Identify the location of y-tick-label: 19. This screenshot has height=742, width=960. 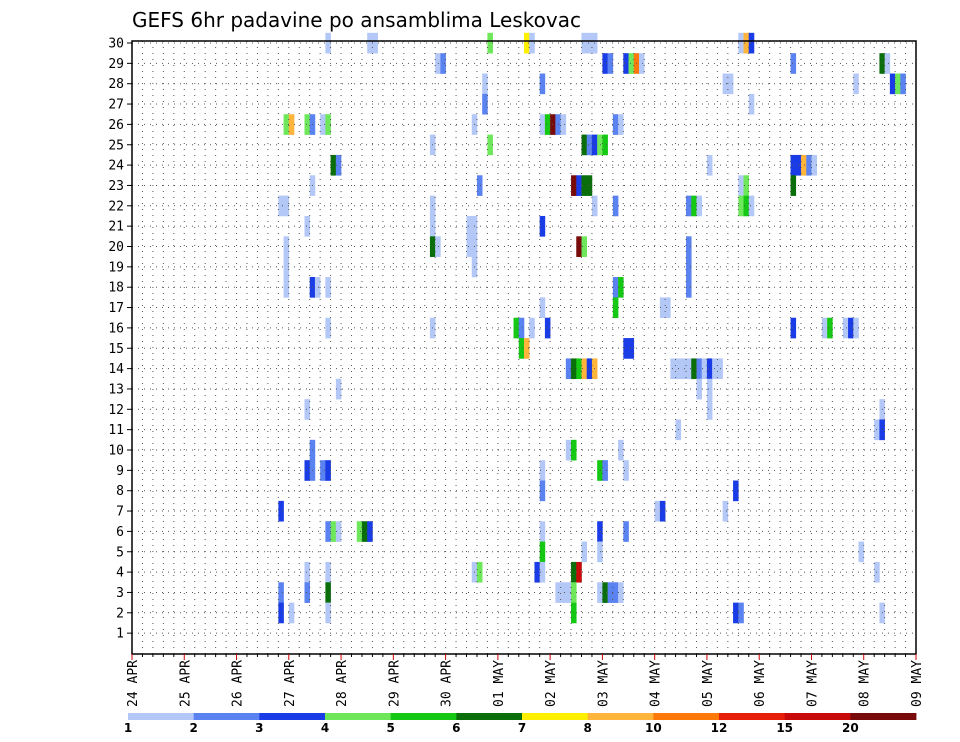
(116, 267).